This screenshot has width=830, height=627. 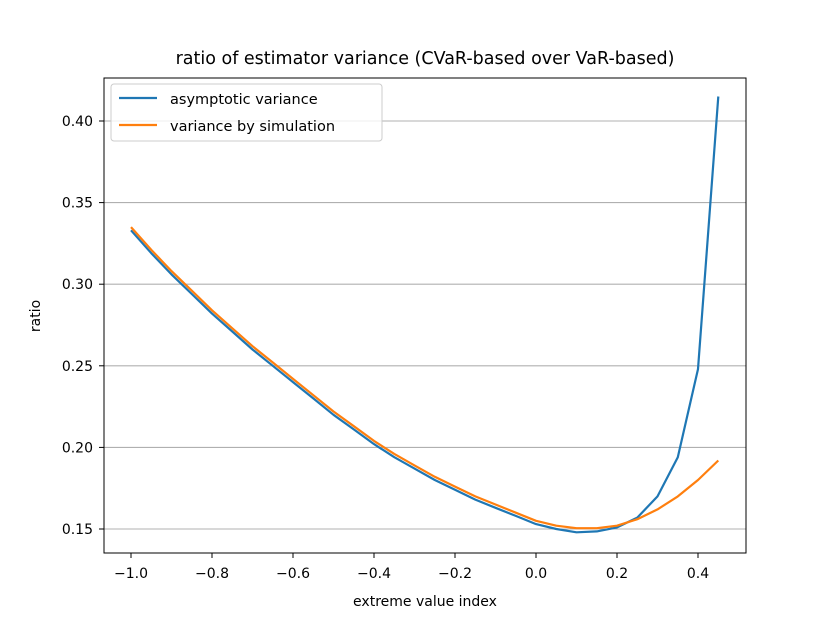 What do you see at coordinates (455, 574) in the screenshot?
I see `x-tick-label: −0.2` at bounding box center [455, 574].